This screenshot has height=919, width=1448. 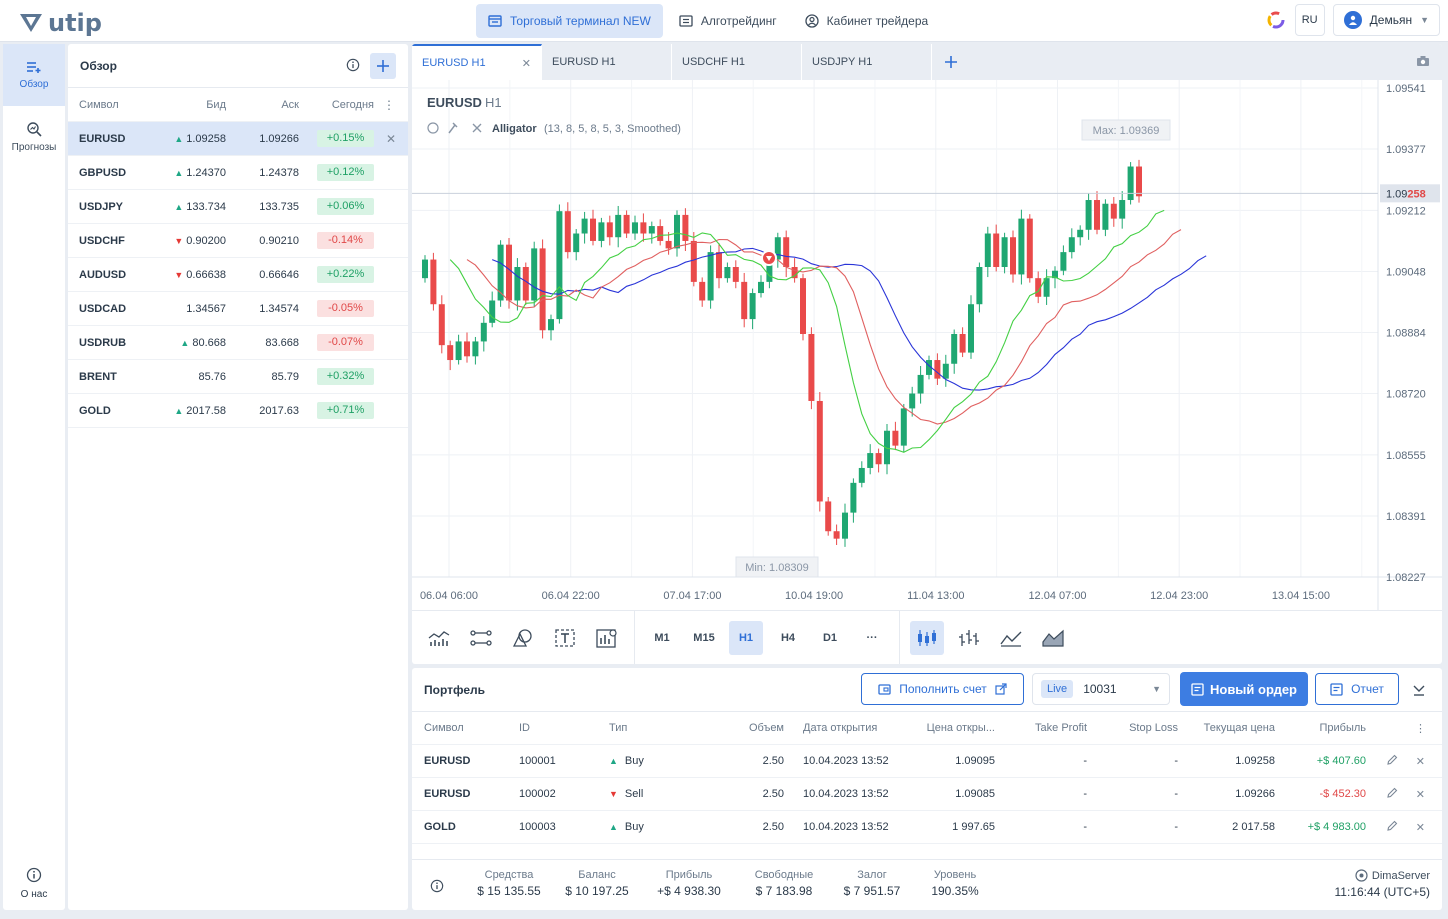 I want to click on indicators-icon, so click(x=439, y=638).